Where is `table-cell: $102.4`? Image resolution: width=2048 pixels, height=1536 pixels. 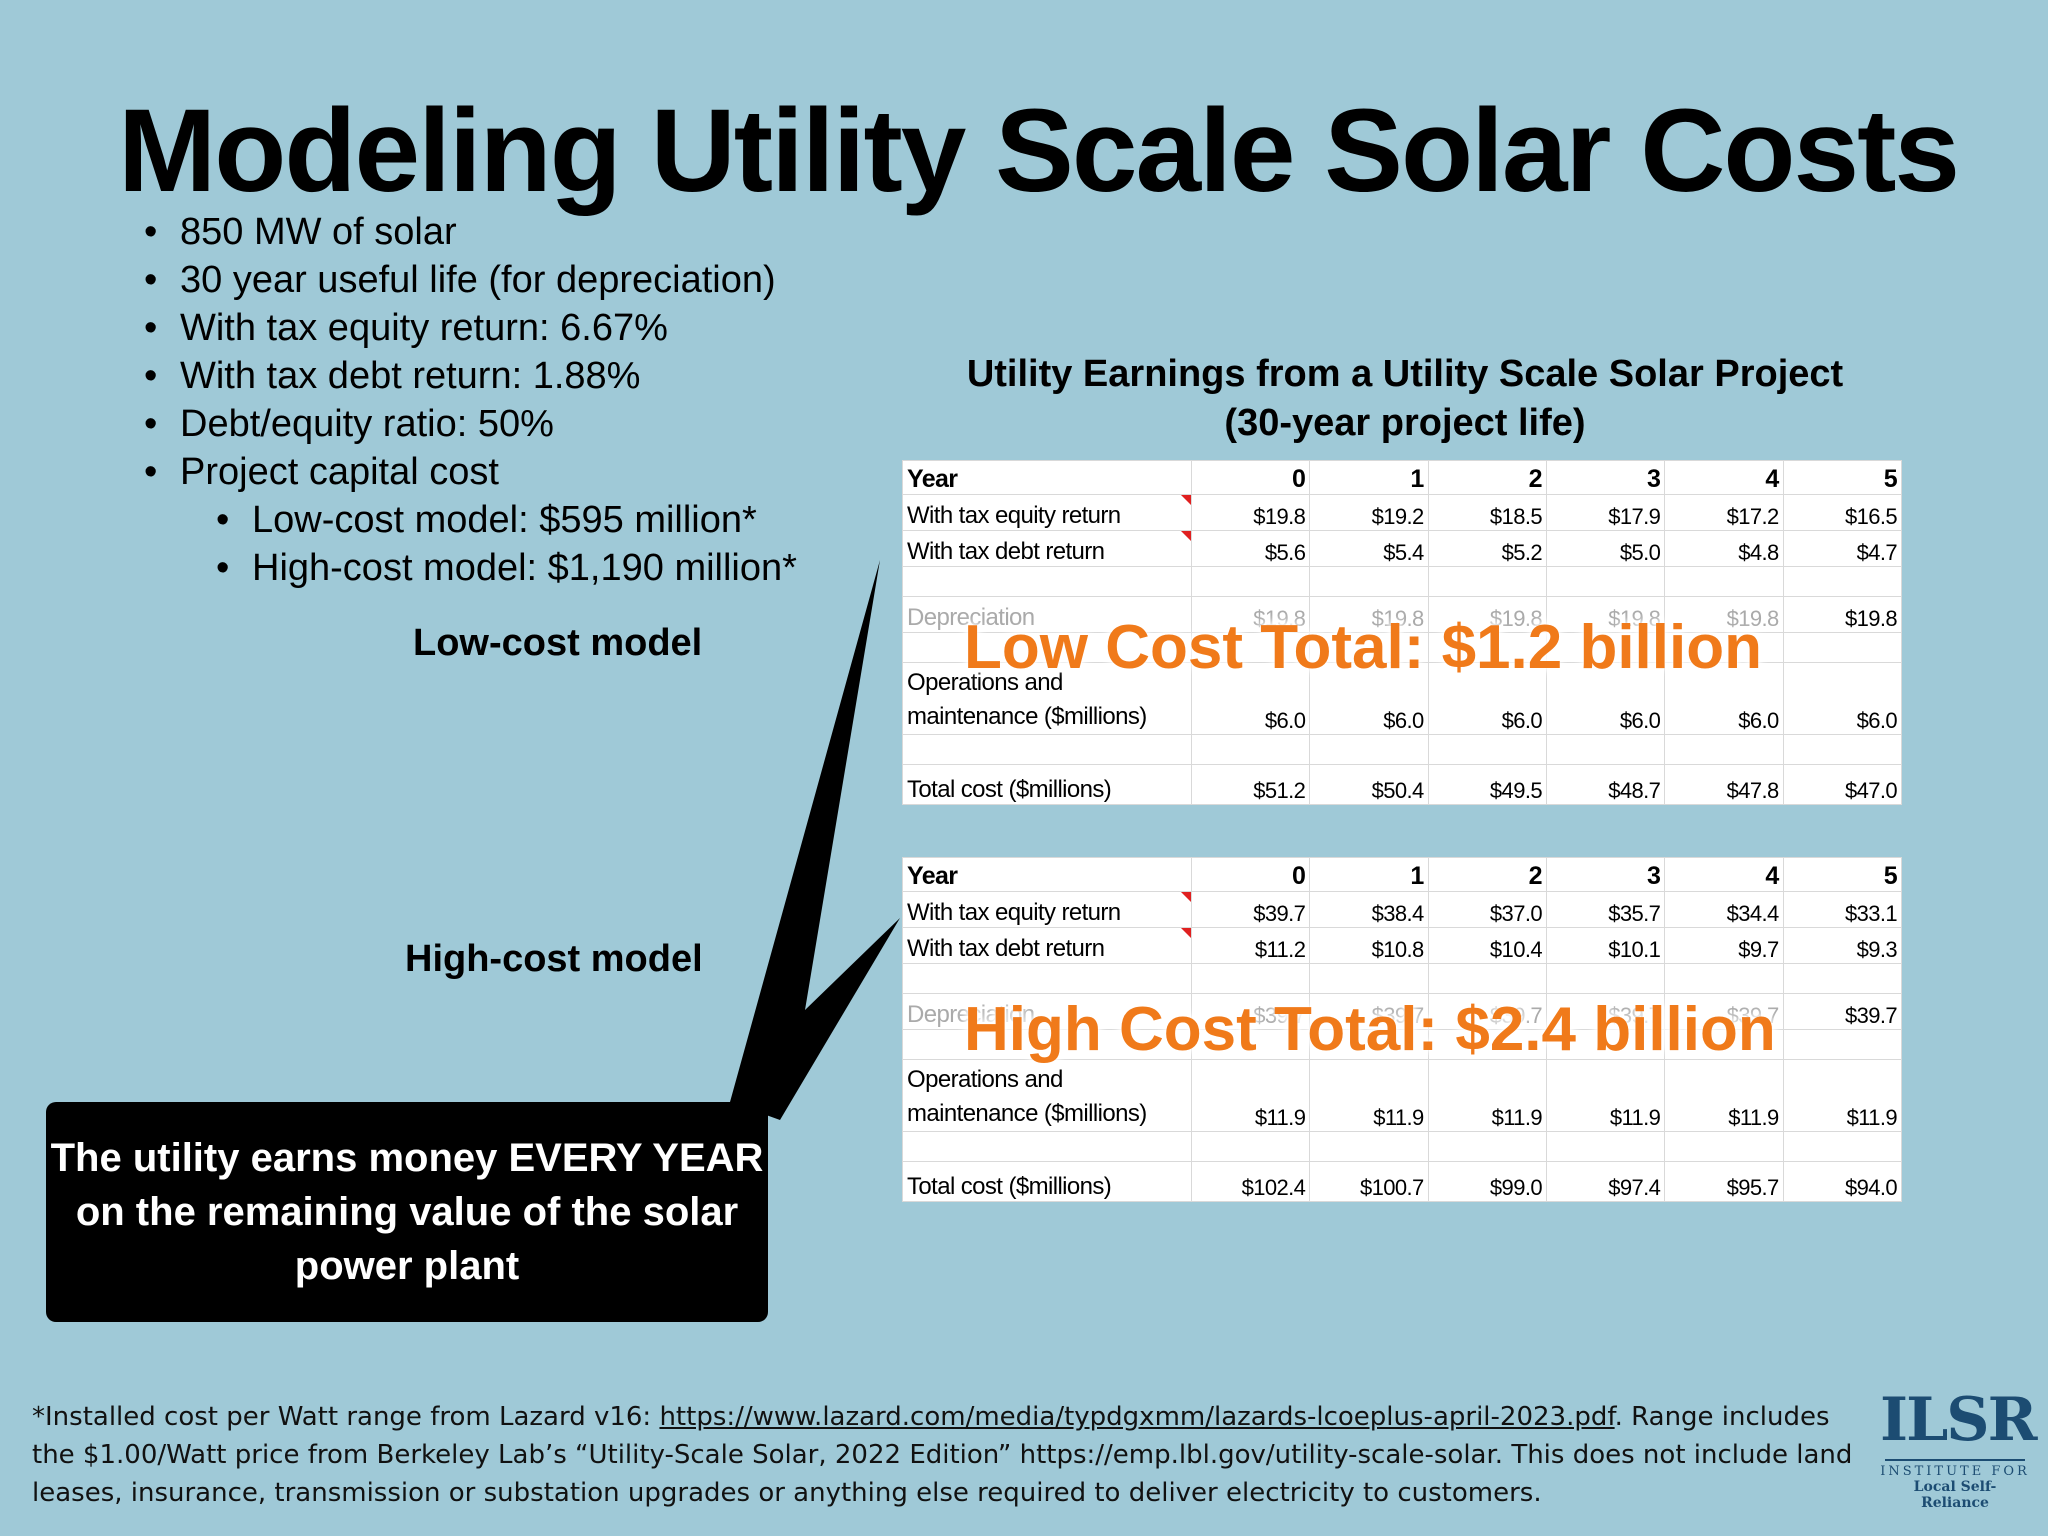
table-cell: $102.4 is located at coordinates (1250, 1181).